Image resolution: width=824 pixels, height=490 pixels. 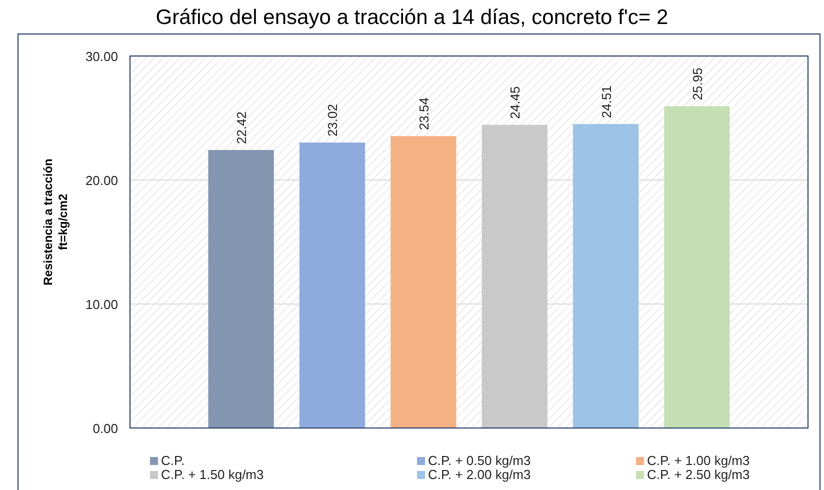 I want to click on data-label: 24.45, so click(x=515, y=102).